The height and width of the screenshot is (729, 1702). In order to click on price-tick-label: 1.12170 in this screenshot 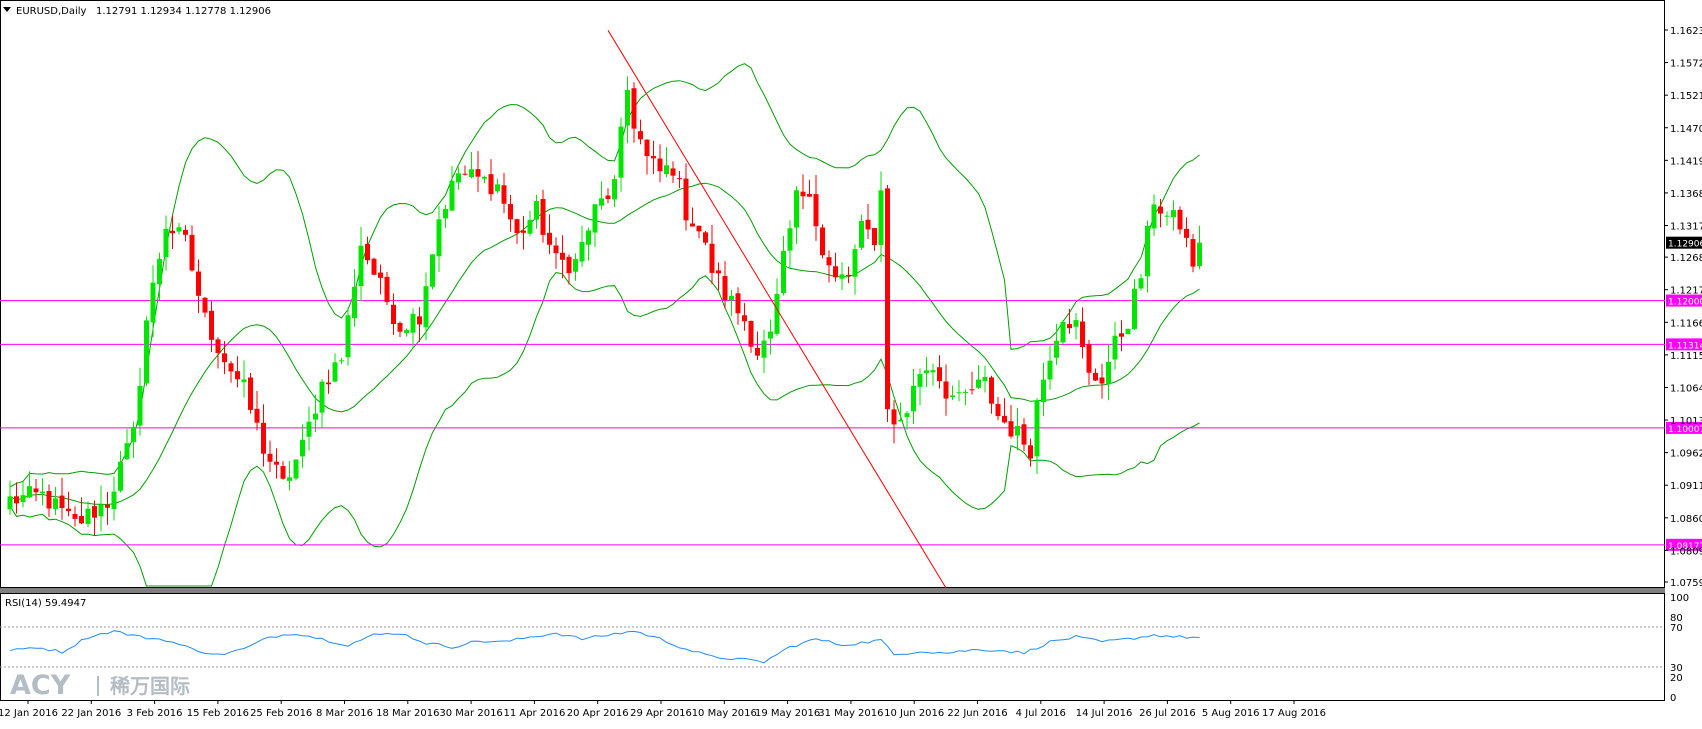, I will do `click(1686, 291)`.